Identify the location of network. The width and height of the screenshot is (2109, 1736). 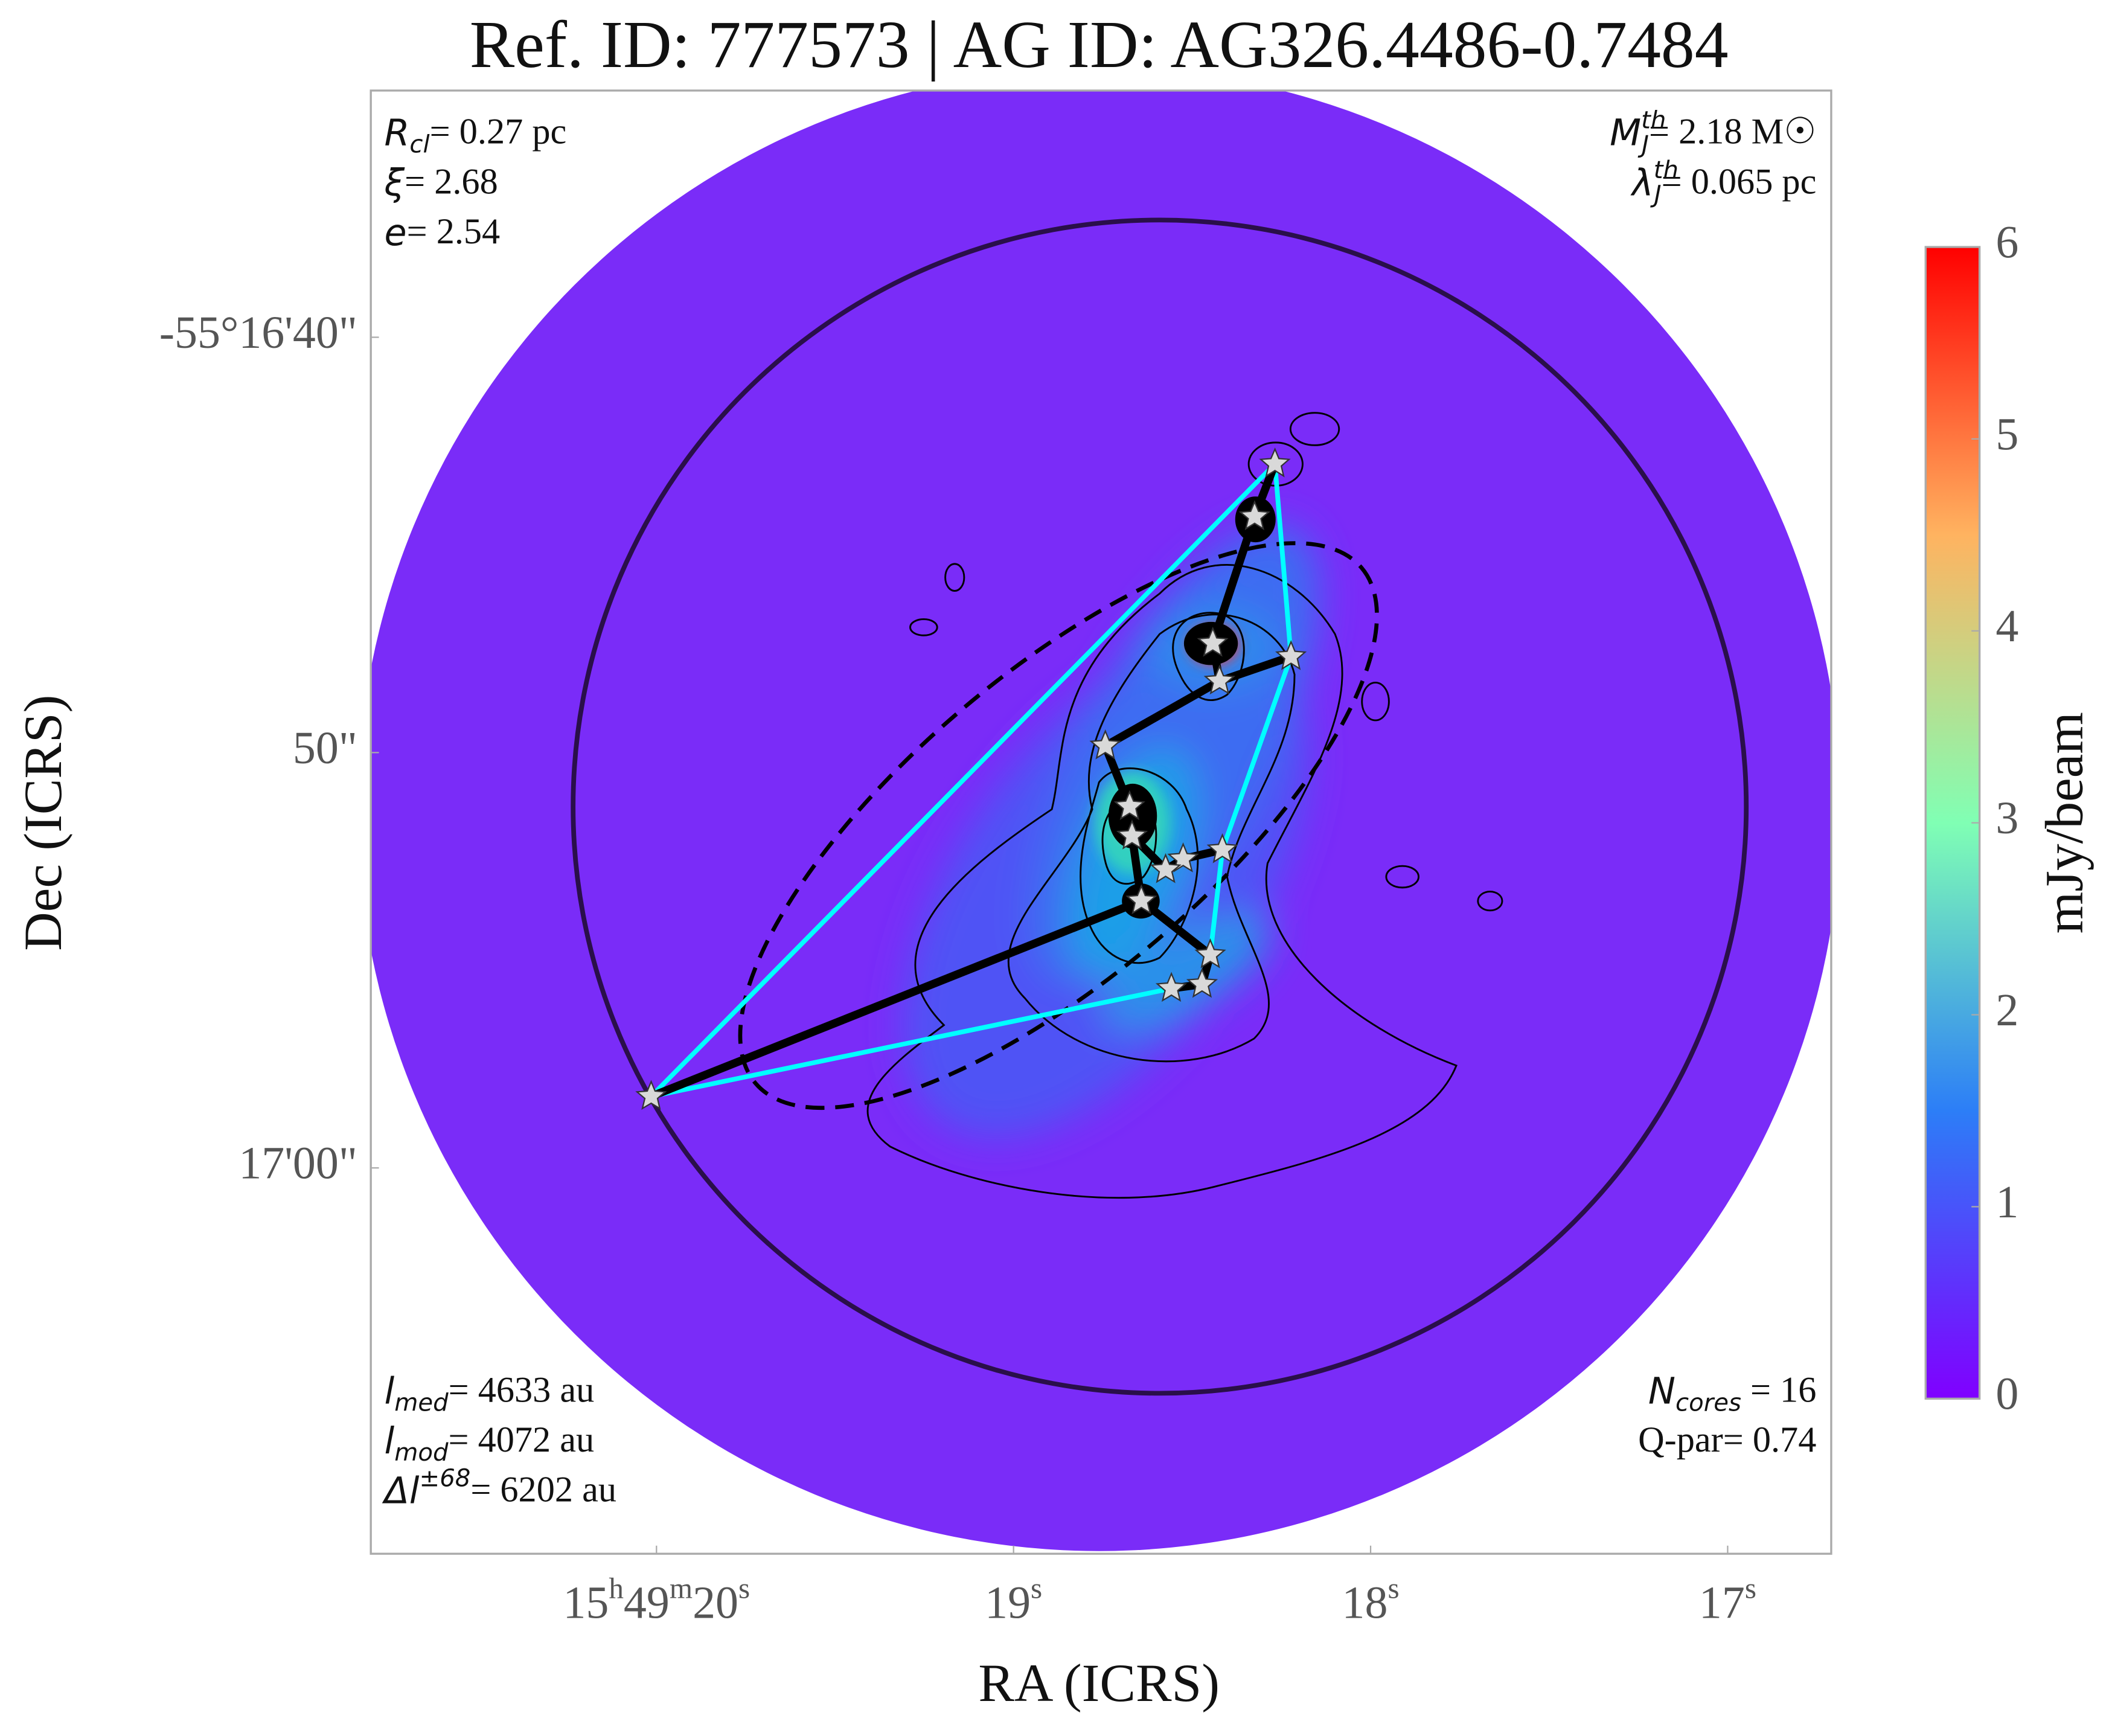
(971, 778).